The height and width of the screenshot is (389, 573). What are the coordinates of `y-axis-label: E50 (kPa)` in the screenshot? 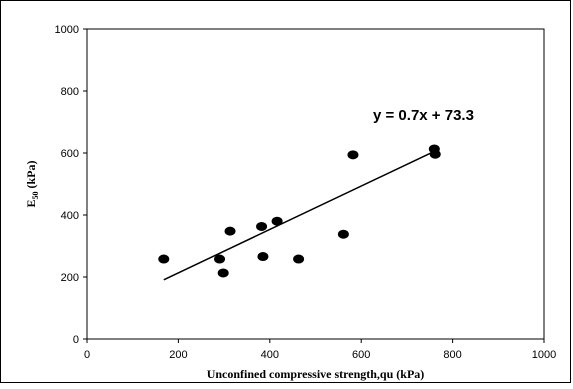 It's located at (32, 183).